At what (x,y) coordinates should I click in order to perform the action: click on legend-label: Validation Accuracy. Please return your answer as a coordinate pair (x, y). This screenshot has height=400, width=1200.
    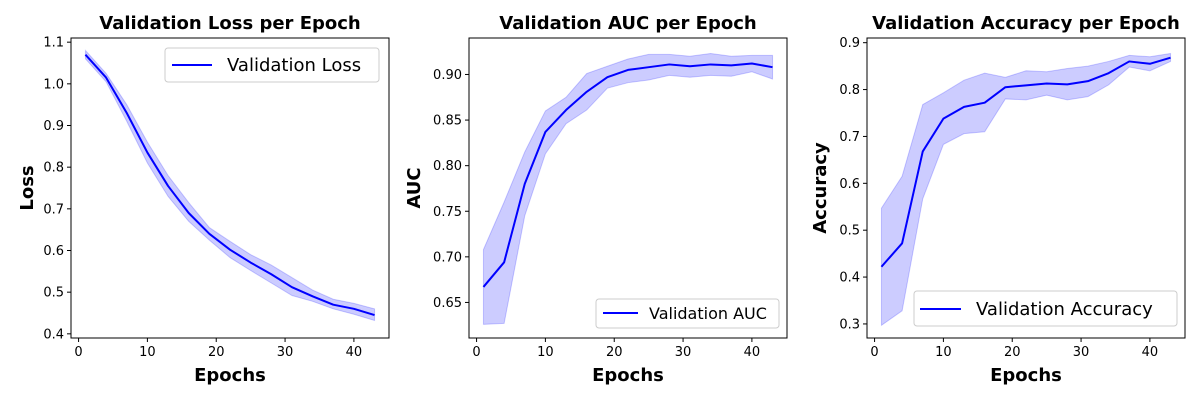
    Looking at the image, I should click on (1064, 309).